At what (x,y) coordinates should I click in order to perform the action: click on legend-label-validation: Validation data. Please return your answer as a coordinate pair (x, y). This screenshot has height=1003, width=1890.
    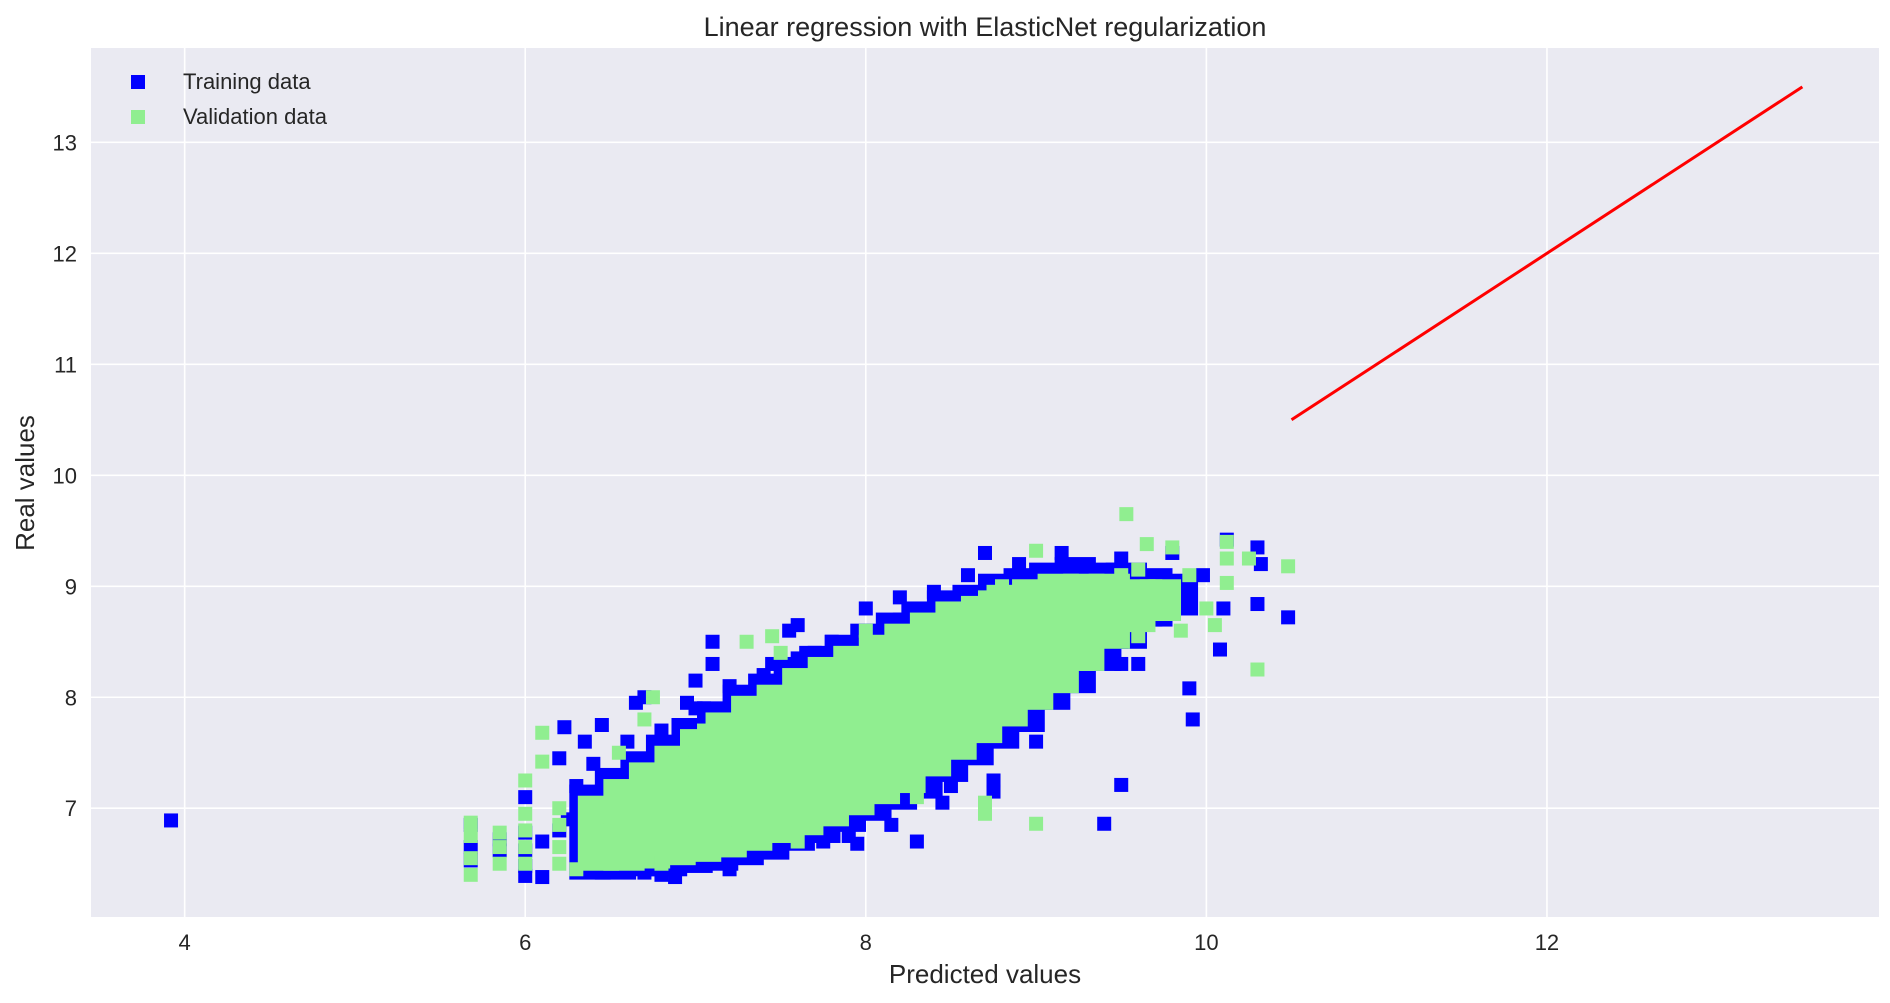
    Looking at the image, I should click on (255, 116).